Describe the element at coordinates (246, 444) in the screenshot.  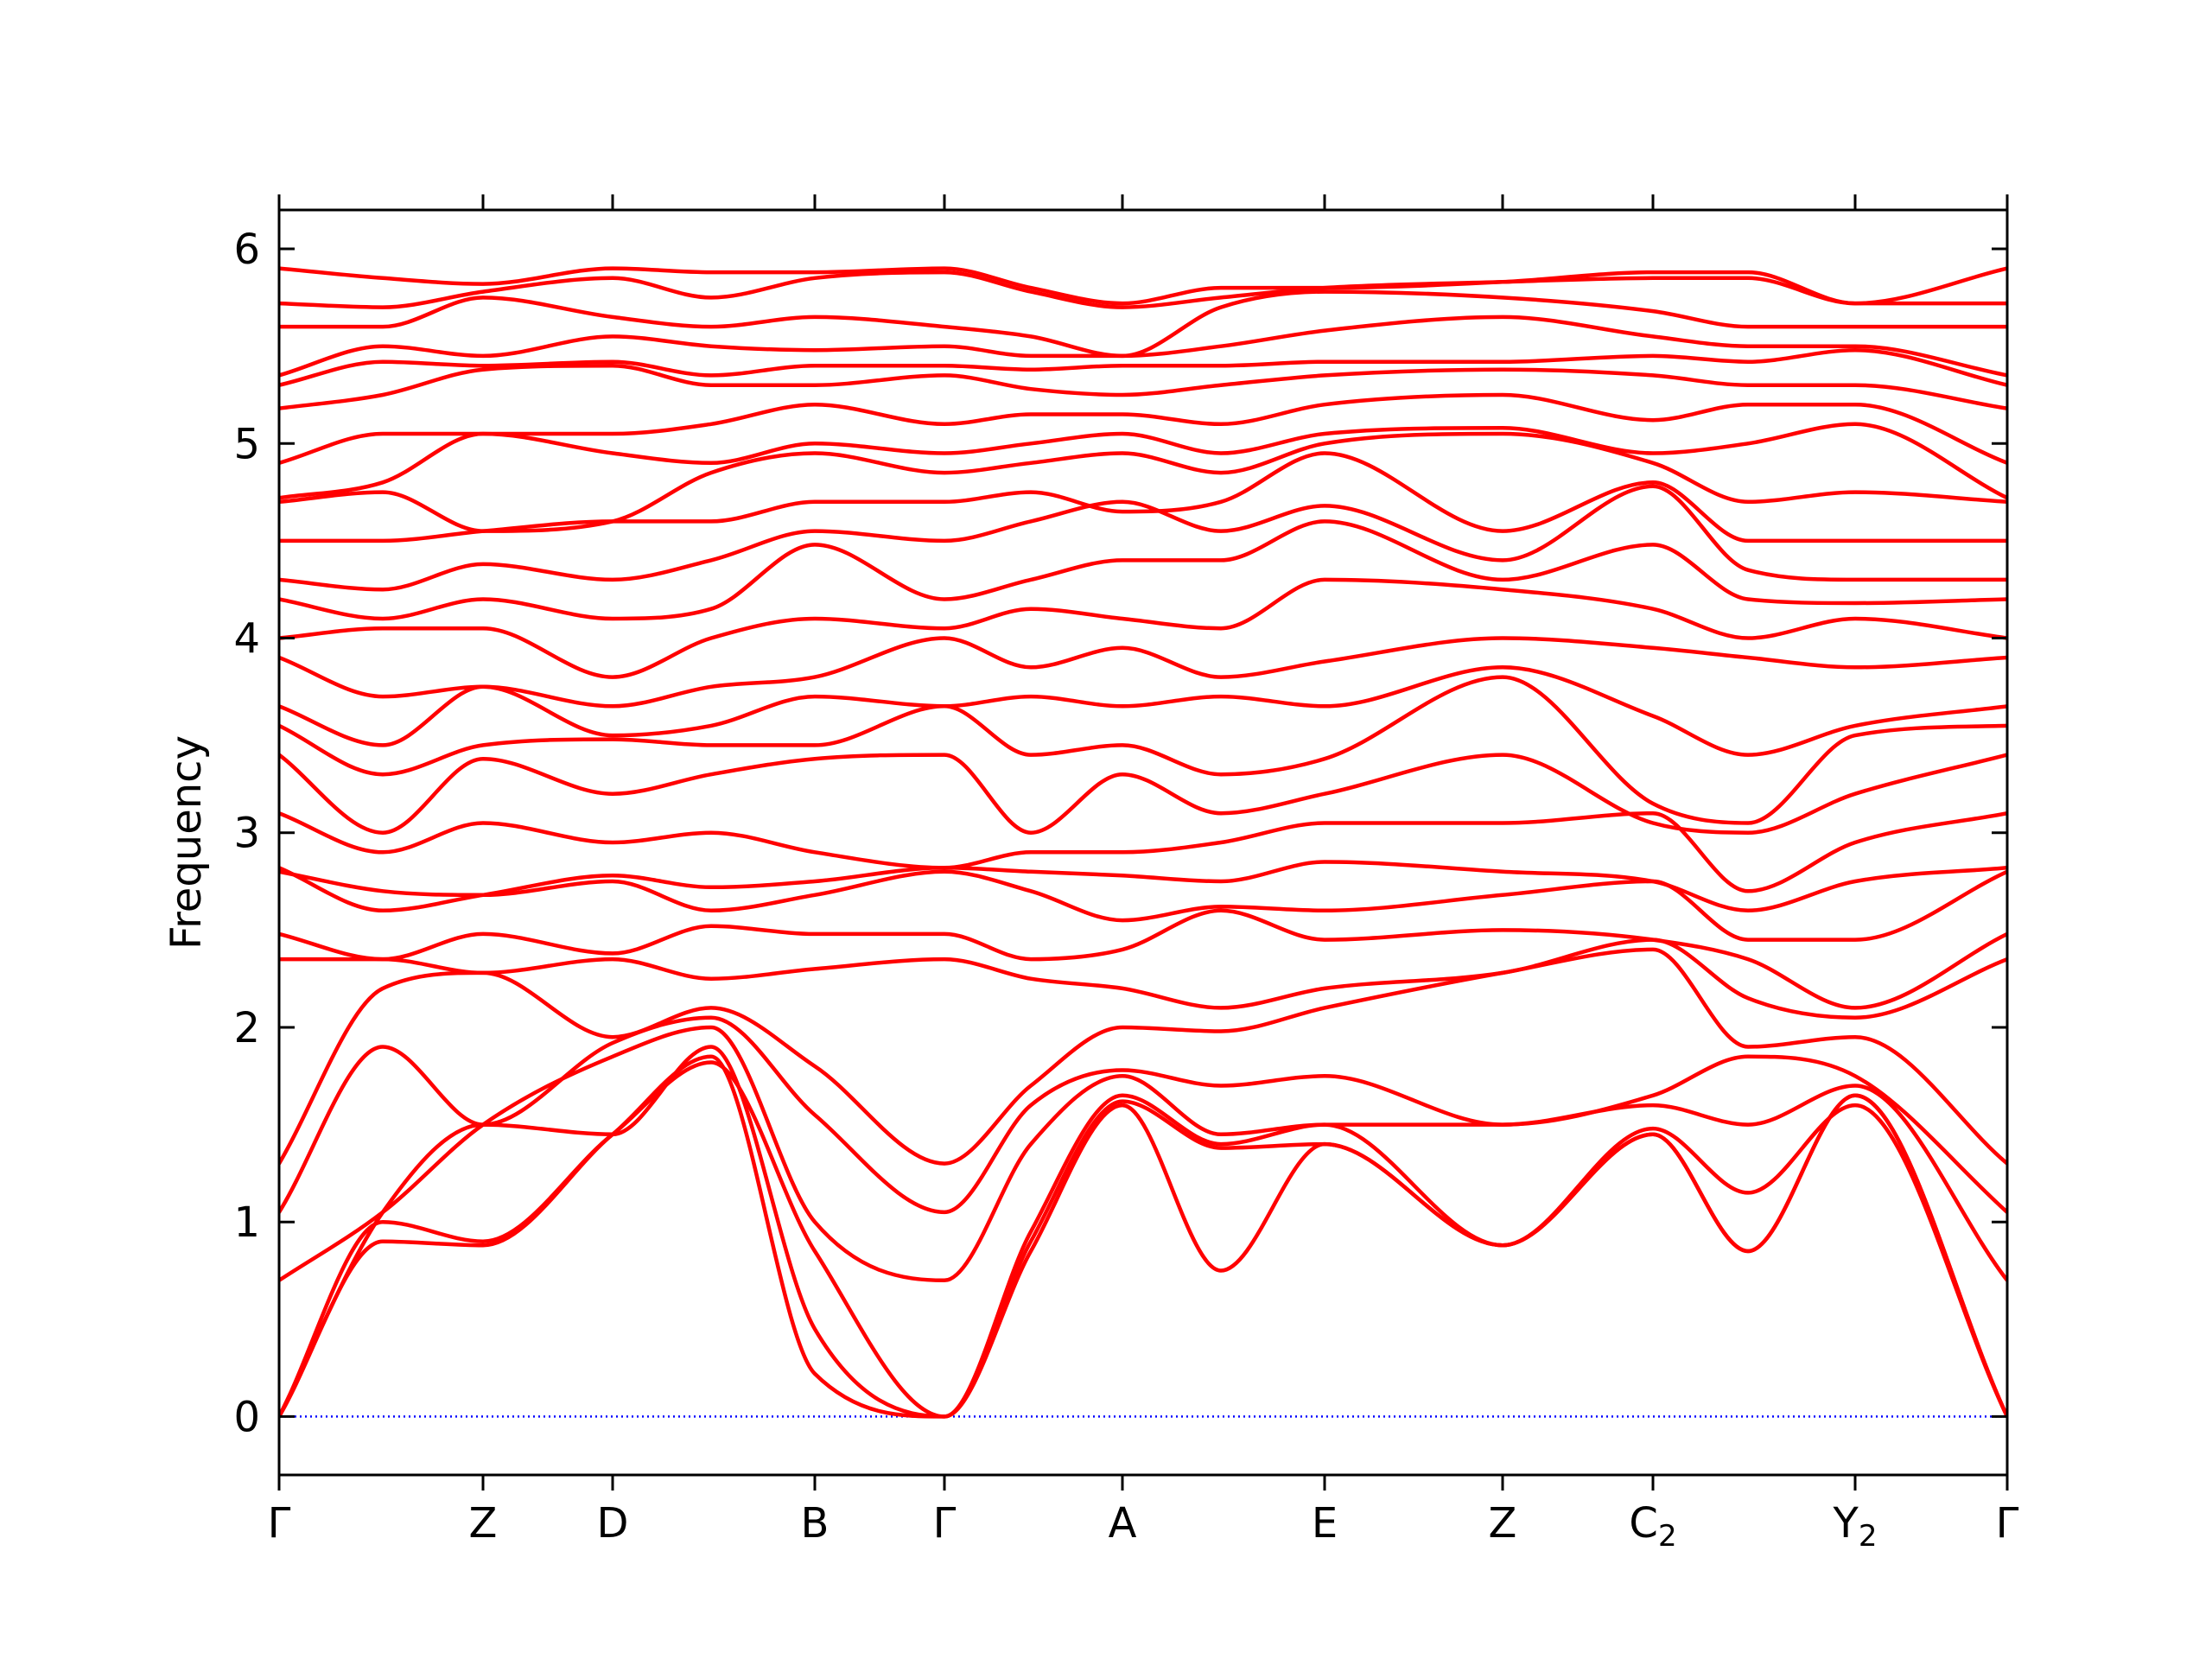
I see `y-tick-label: 5` at that location.